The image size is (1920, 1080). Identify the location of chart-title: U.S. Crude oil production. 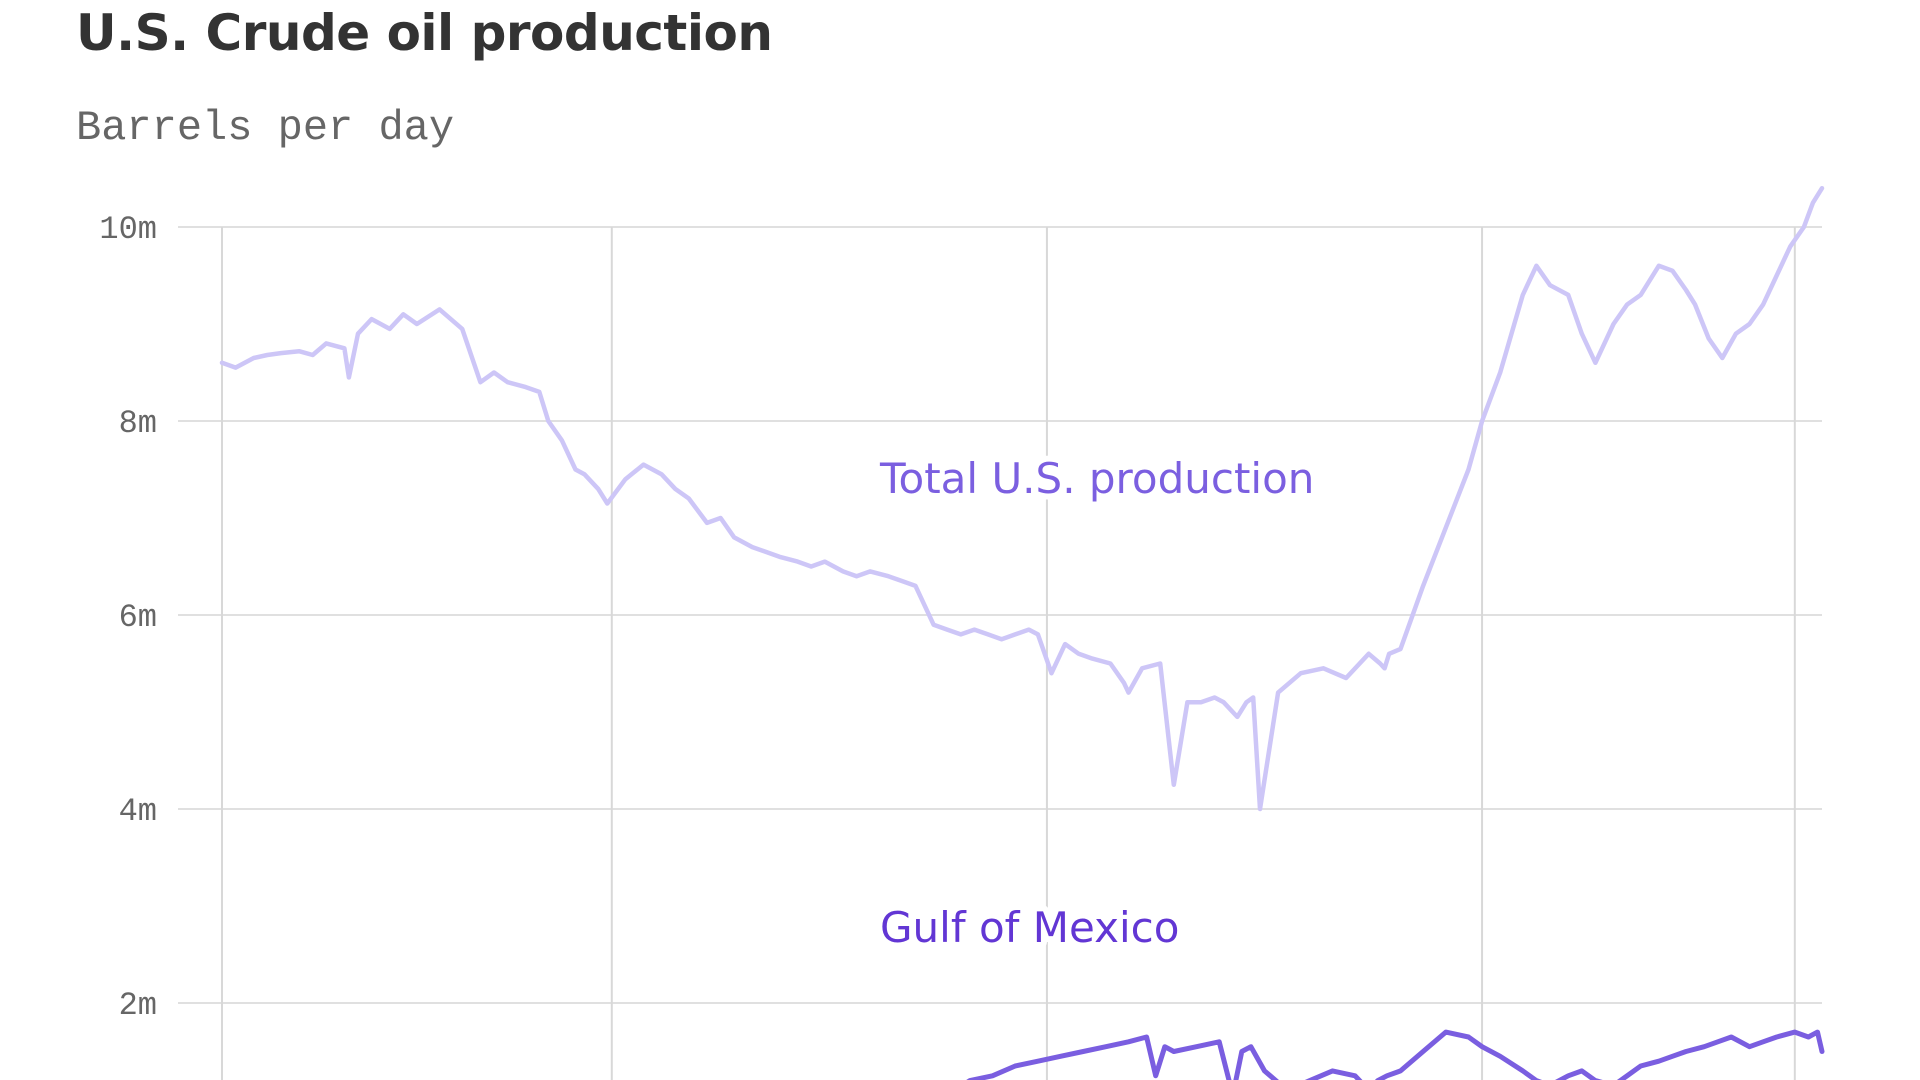
(424, 33).